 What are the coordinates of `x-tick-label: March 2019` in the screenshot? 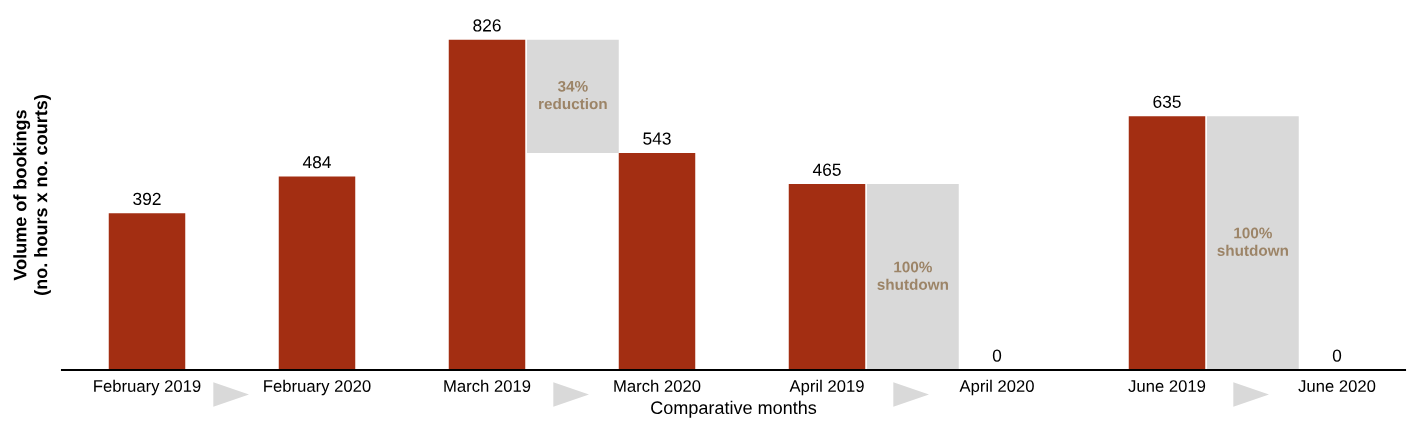 It's located at (487, 385).